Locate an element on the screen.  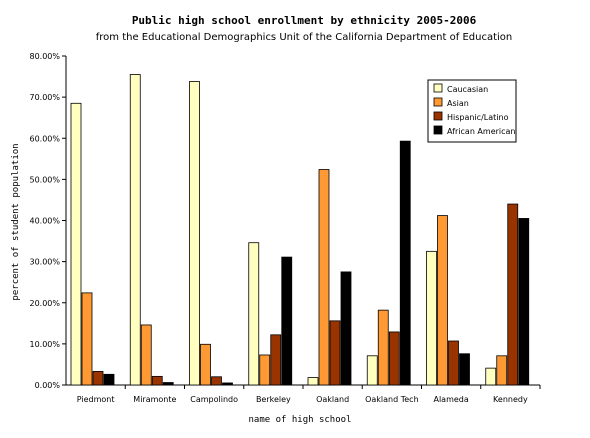
x-tick-label: Oakland Tech is located at coordinates (392, 399).